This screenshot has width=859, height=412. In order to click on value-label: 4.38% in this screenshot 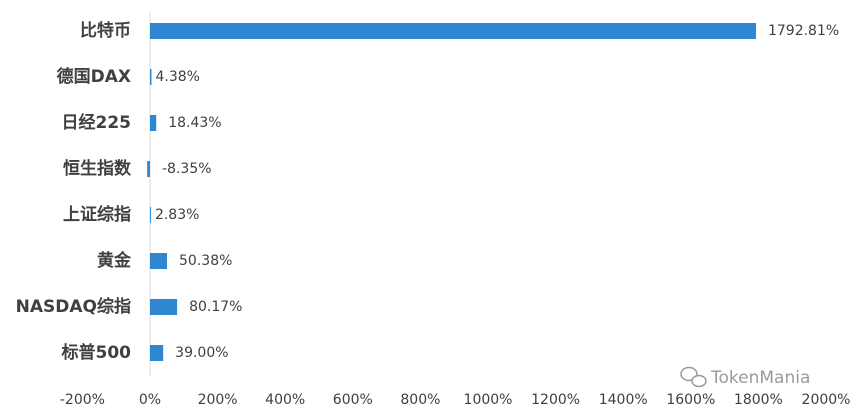, I will do `click(177, 77)`.